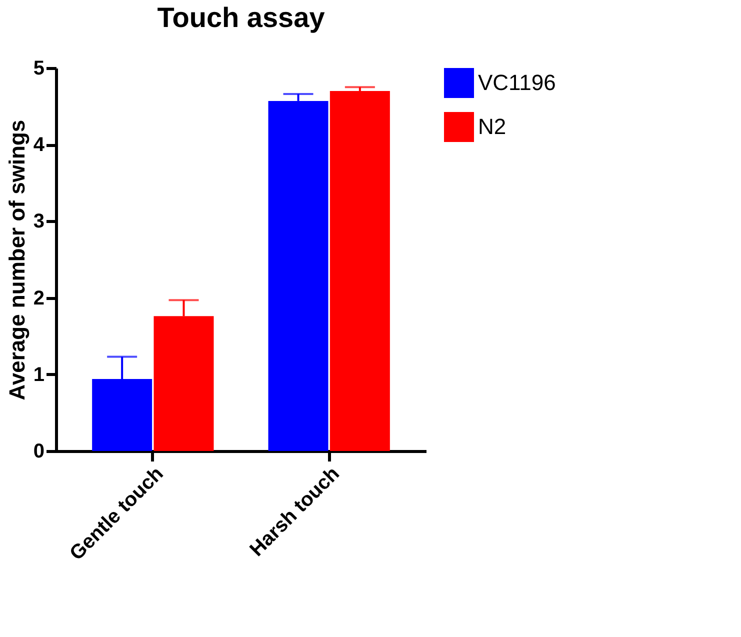 This screenshot has height=637, width=741. What do you see at coordinates (17, 260) in the screenshot?
I see `y-axis-title: Average number of swings` at bounding box center [17, 260].